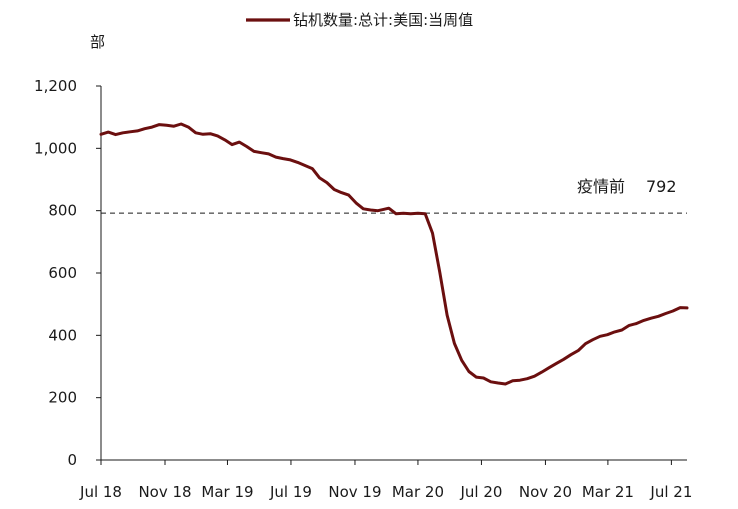 Image resolution: width=738 pixels, height=509 pixels. I want to click on y-tick-label: 1,200, so click(55, 86).